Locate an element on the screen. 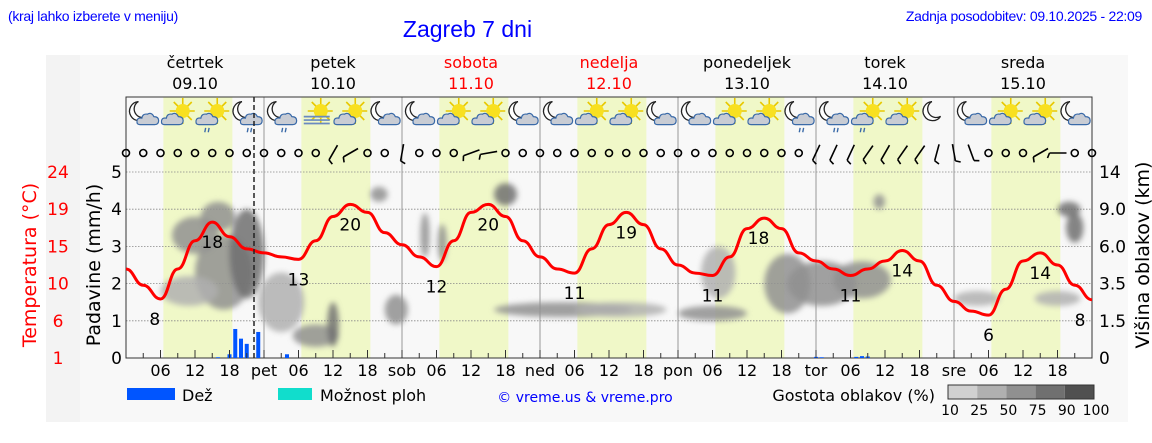 This screenshot has height=443, width=1152. cloud-legend-tick: 75 is located at coordinates (1038, 411).